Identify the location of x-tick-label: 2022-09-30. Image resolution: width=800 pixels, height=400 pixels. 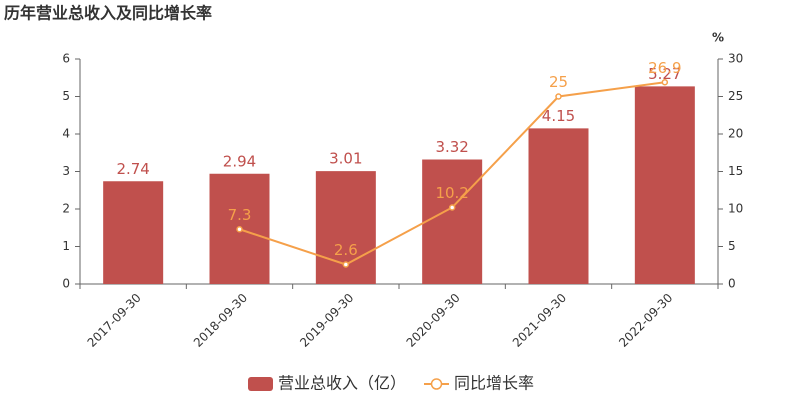
(645, 320).